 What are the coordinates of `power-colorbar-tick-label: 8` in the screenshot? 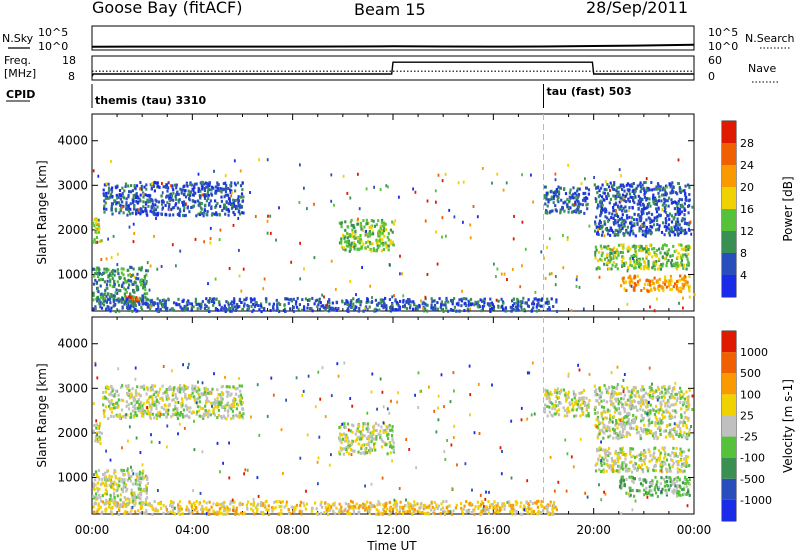 It's located at (743, 253).